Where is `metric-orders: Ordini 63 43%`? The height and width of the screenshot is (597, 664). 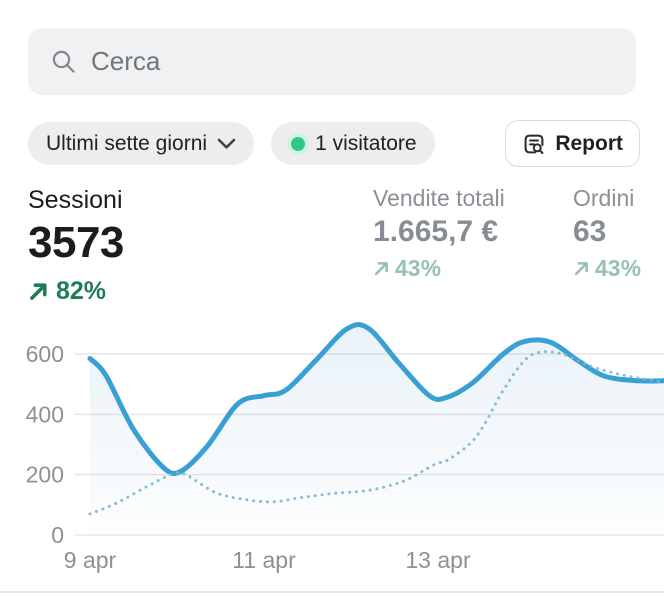
metric-orders: Ordini 63 43% is located at coordinates (607, 233).